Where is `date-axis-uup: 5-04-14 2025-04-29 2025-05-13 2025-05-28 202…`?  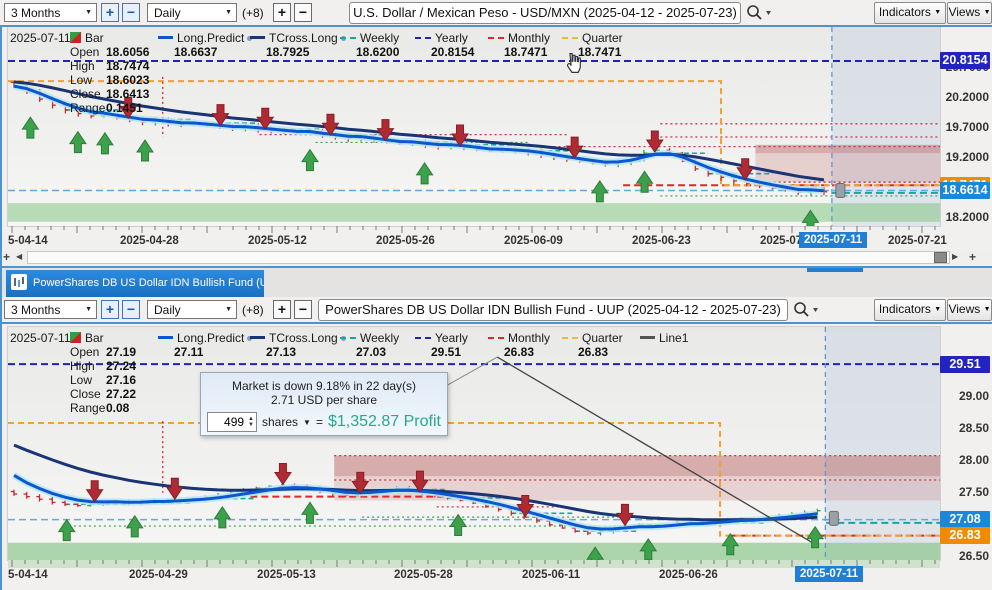
date-axis-uup: 5-04-14 2025-04-29 2025-05-13 2025-05-28 202… is located at coordinates (474, 575).